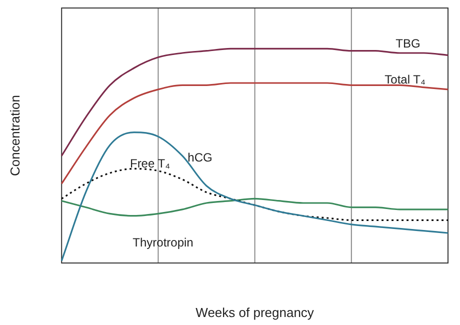  Describe the element at coordinates (405, 79) in the screenshot. I see `series-label: Total T₄` at that location.